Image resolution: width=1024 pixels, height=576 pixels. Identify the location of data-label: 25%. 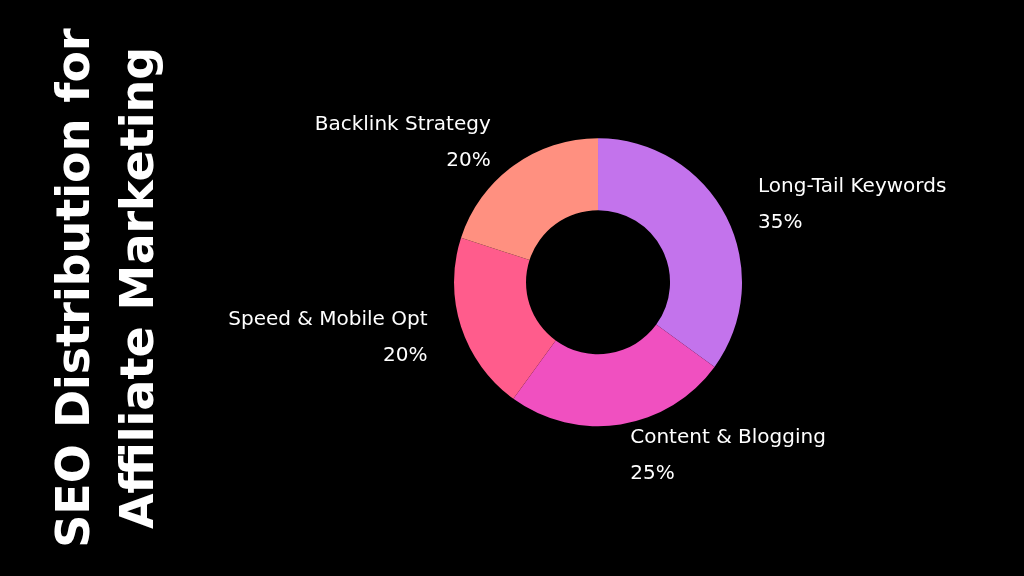
(652, 472).